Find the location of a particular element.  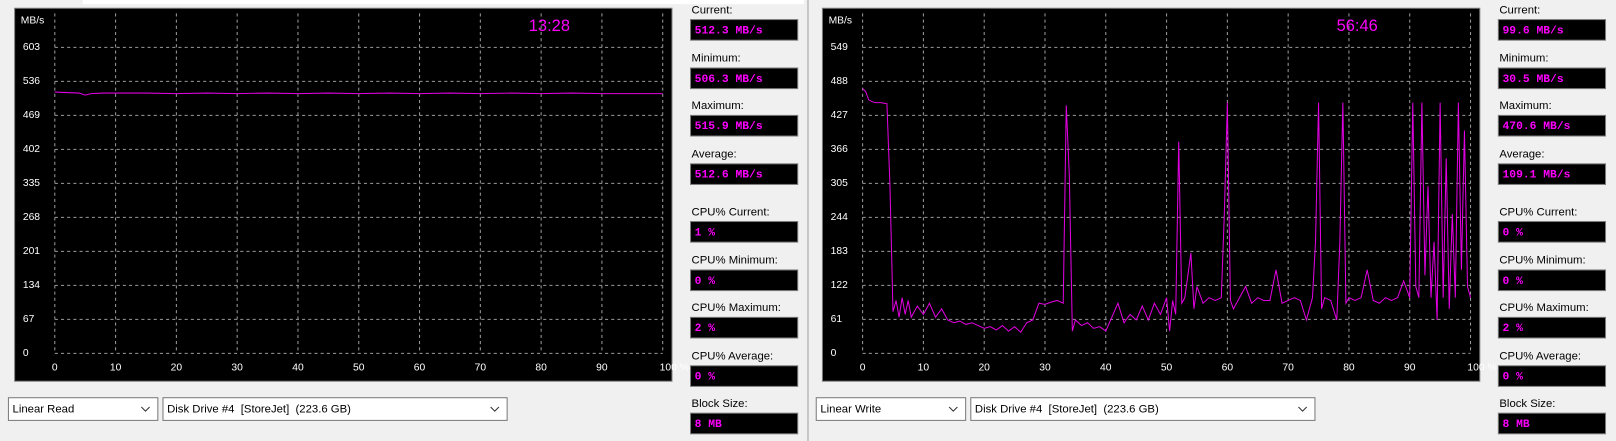

y-tick-label: 67 is located at coordinates (29, 319).